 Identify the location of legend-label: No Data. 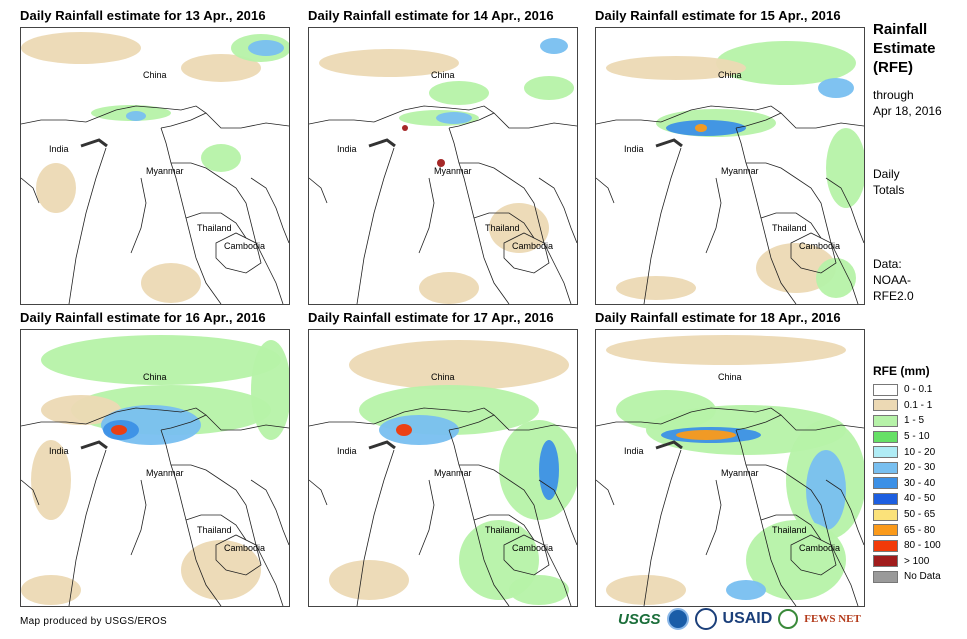
(922, 577).